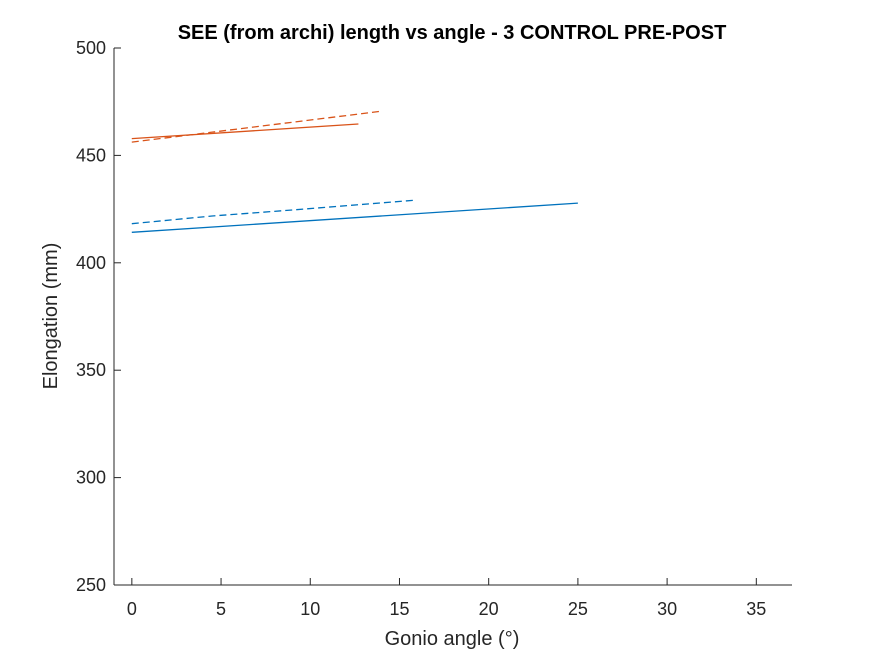  I want to click on x-tick-label: 5, so click(221, 609).